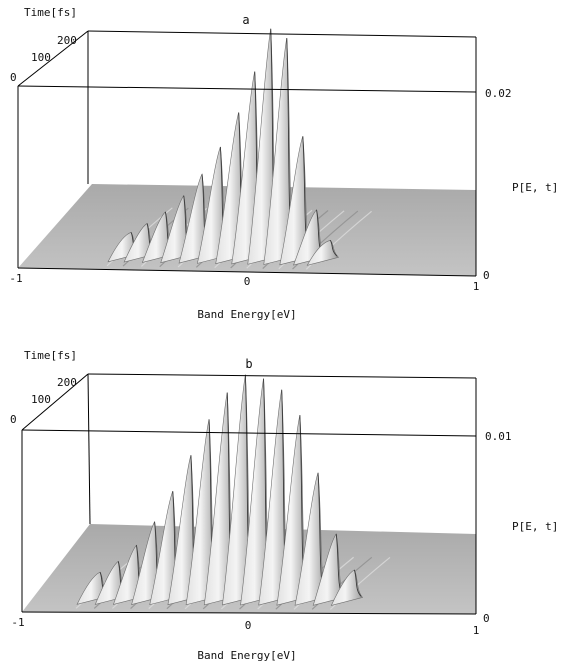 The image size is (569, 661). I want to click on panel-a-time-tick-100: 100, so click(41, 57).